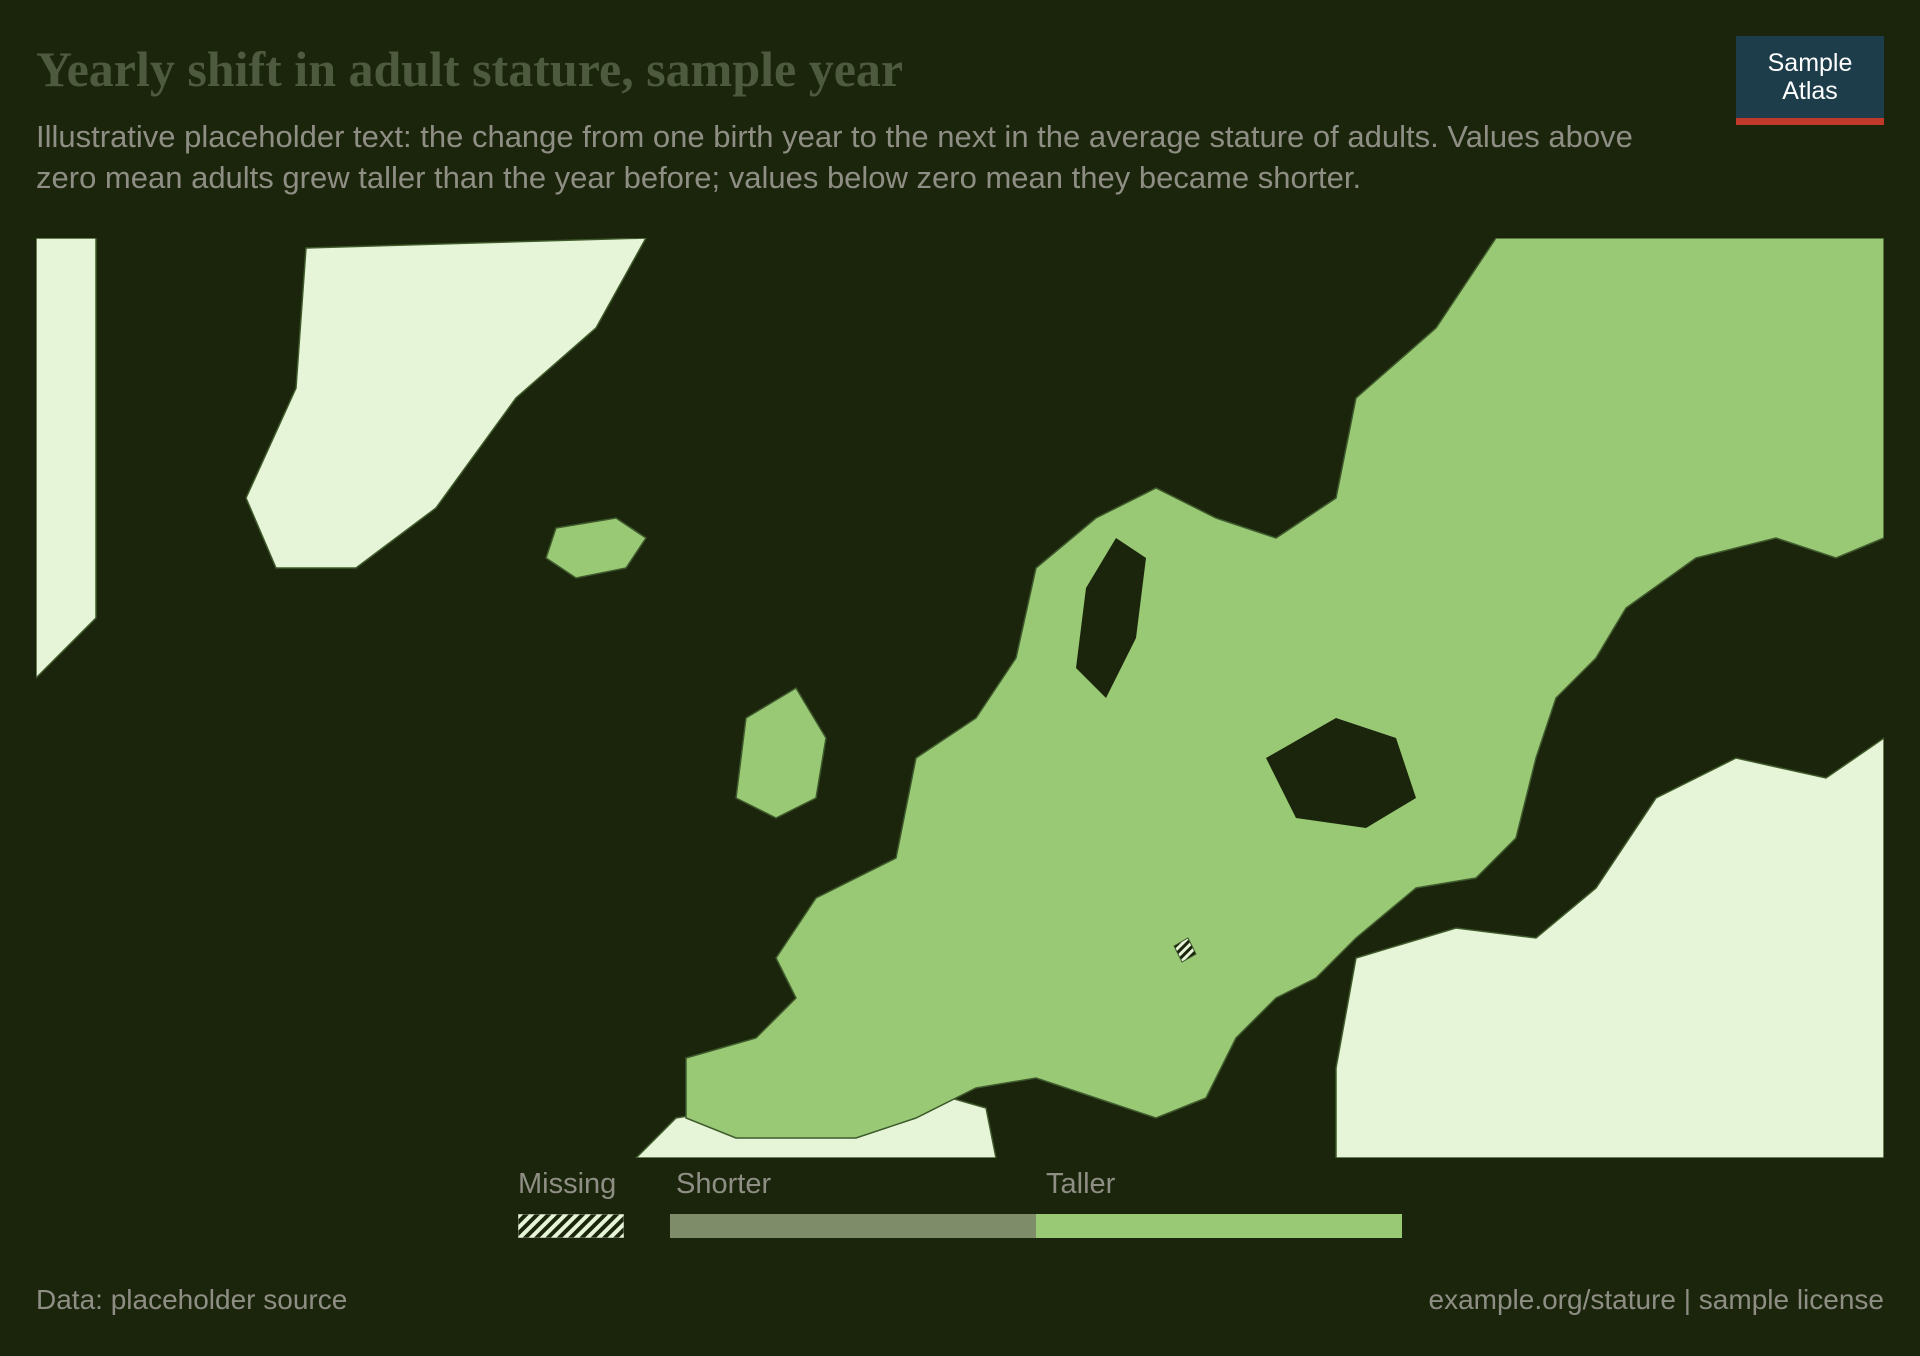 The width and height of the screenshot is (1920, 1356). Describe the element at coordinates (1246, 683) in the screenshot. I see `map-inland-water` at that location.